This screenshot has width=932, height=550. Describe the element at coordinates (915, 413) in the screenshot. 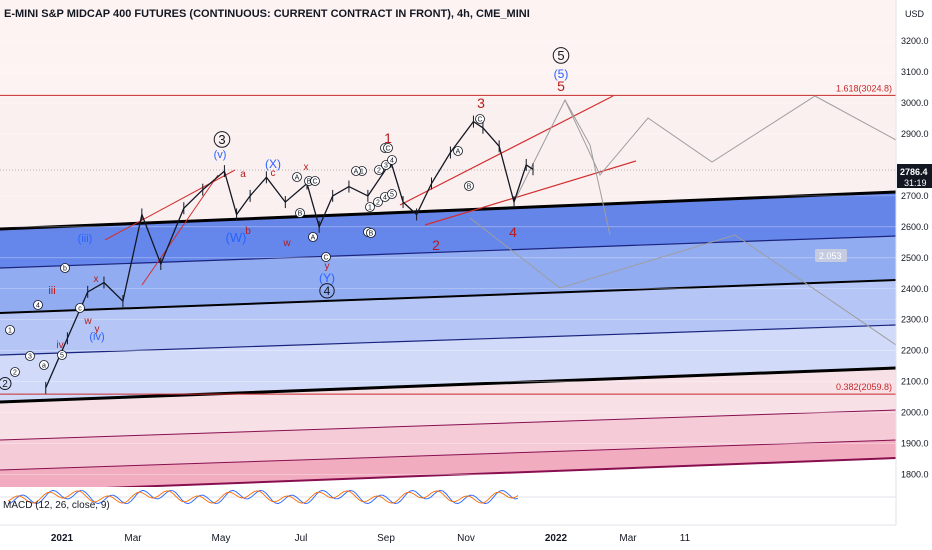

I see `price-tick-label: 2000.0` at that location.